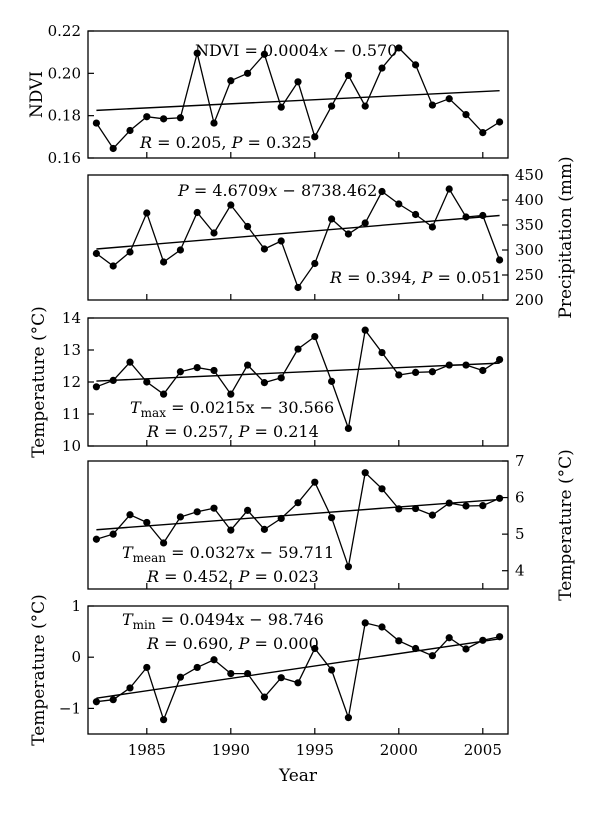 The height and width of the screenshot is (813, 600). I want to click on y-tick-label: 0.16, so click(64, 158).